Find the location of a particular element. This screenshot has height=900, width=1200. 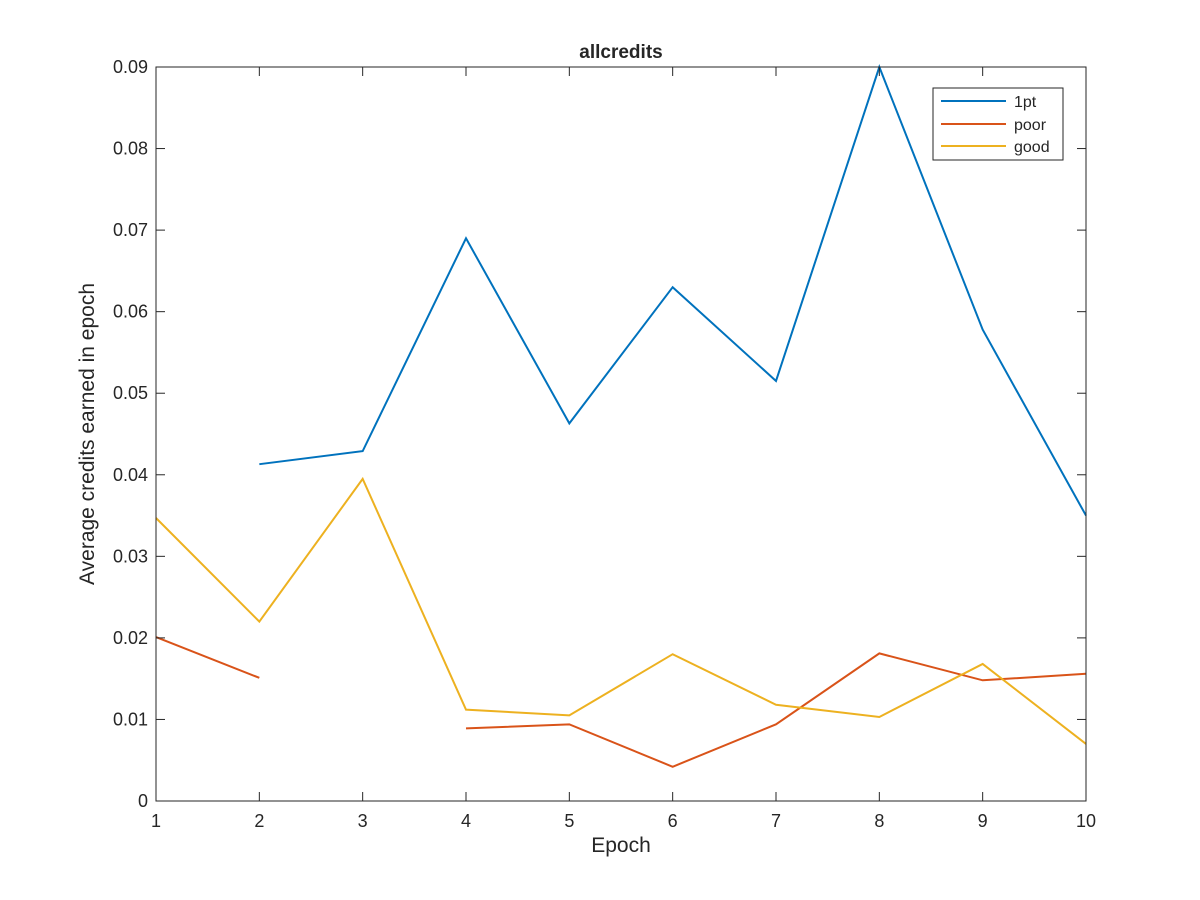

y-tick-label: 0.02 is located at coordinates (130, 638).